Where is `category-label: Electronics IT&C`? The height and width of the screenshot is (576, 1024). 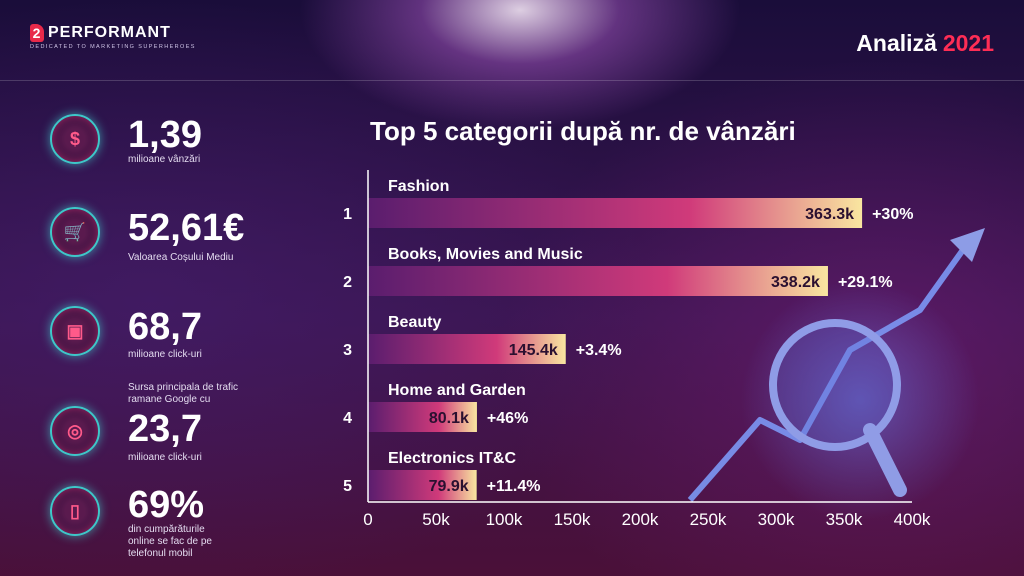 category-label: Electronics IT&C is located at coordinates (452, 458).